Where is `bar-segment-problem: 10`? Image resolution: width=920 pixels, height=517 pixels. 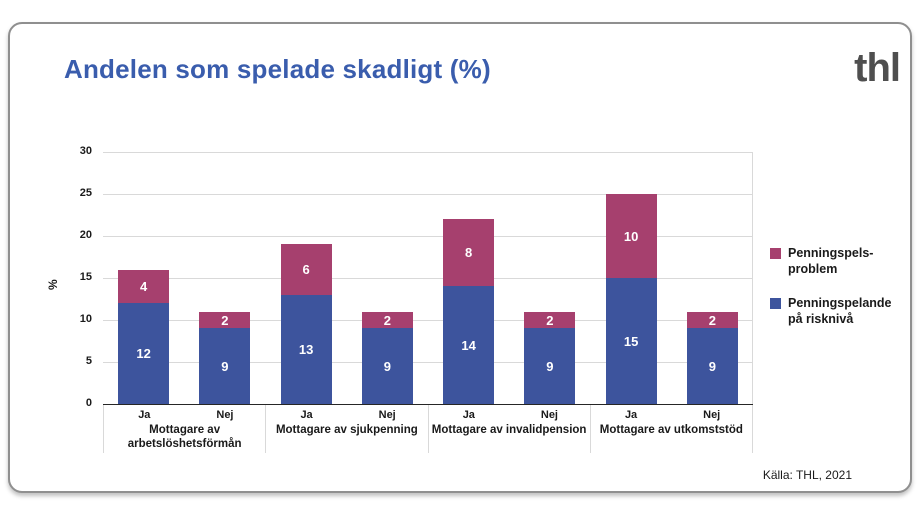 bar-segment-problem: 10 is located at coordinates (631, 236).